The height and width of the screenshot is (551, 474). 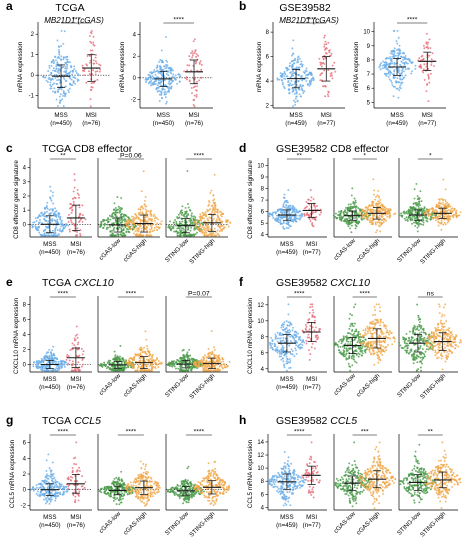 I want to click on x-n-label-d: (n=459), so click(x=287, y=252).